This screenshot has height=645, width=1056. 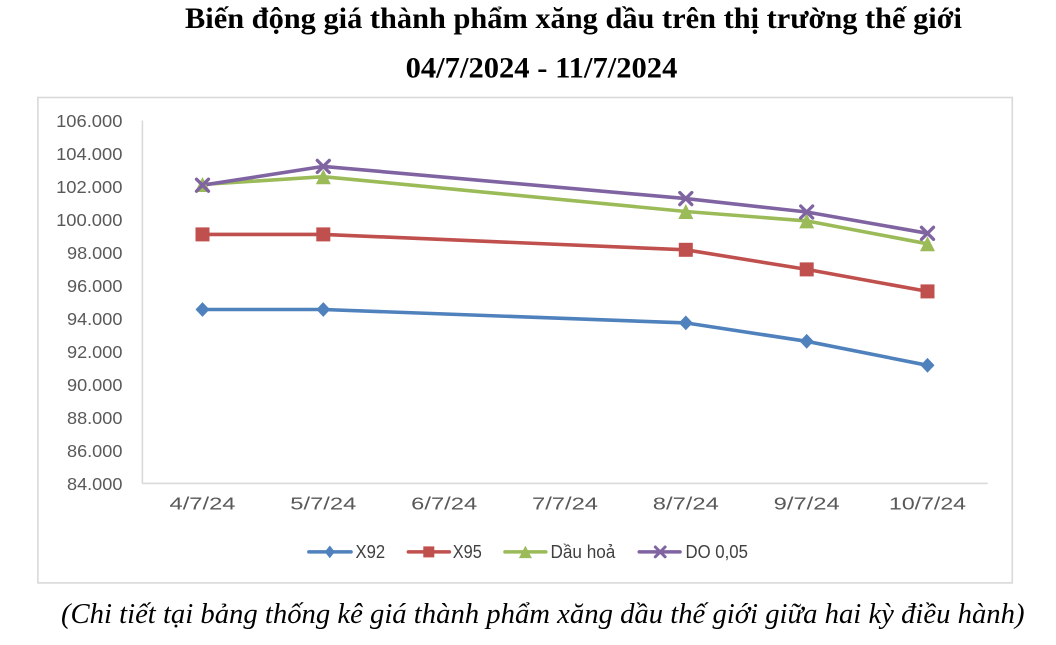 I want to click on svg-text: 104.000, so click(x=89, y=154).